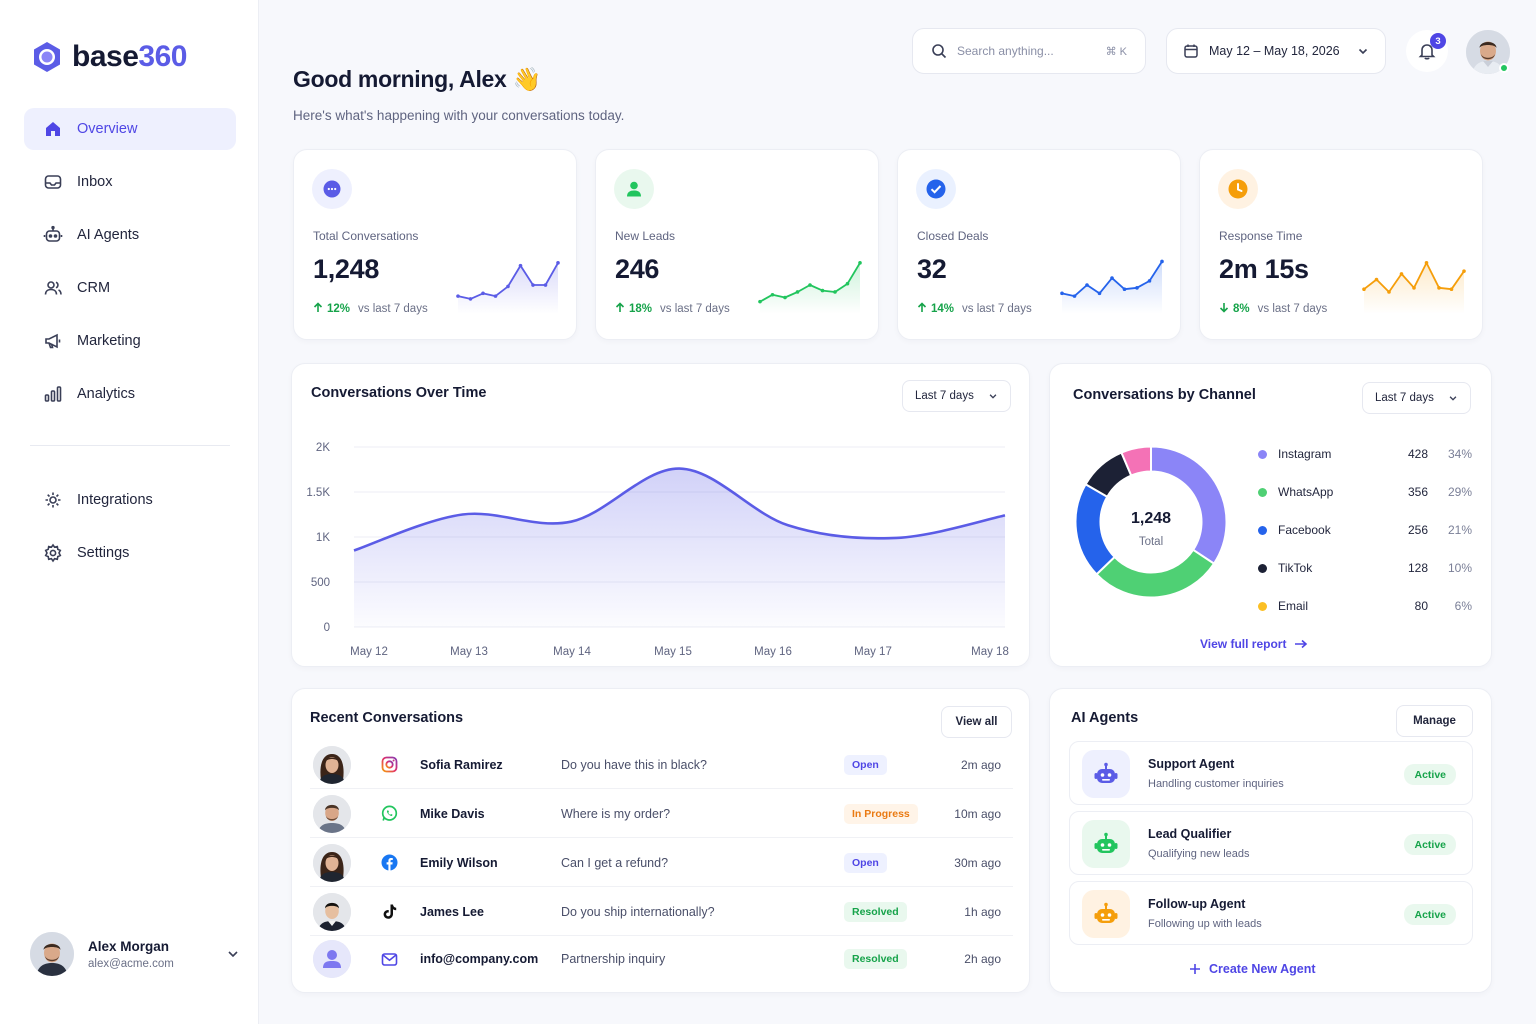 The height and width of the screenshot is (1024, 1536). I want to click on legend-item: Email 80 6%, so click(1365, 606).